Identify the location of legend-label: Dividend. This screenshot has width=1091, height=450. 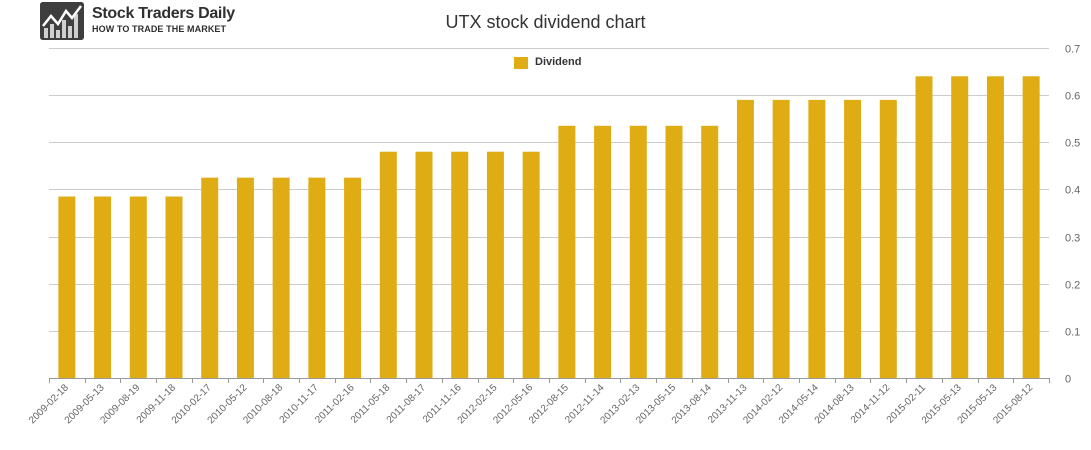
(558, 62).